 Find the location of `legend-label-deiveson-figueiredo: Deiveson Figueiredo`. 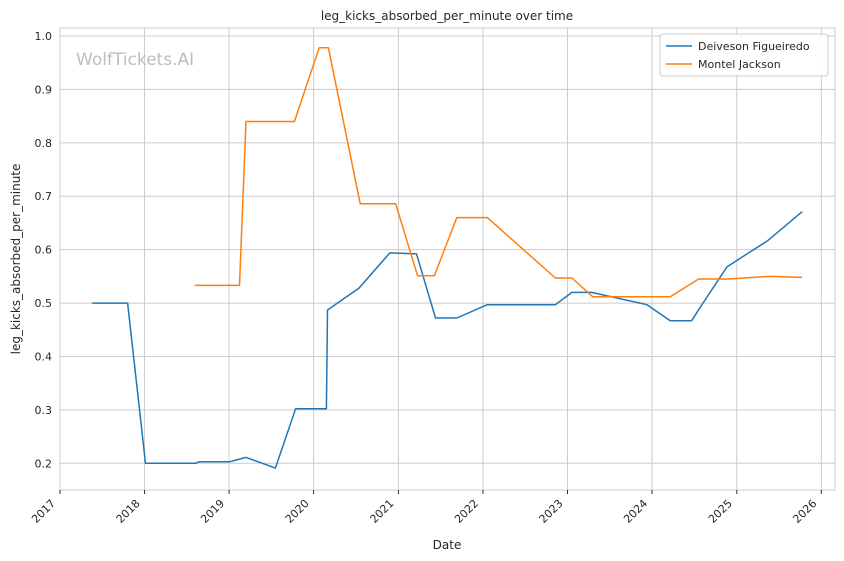

legend-label-deiveson-figueiredo: Deiveson Figueiredo is located at coordinates (754, 46).